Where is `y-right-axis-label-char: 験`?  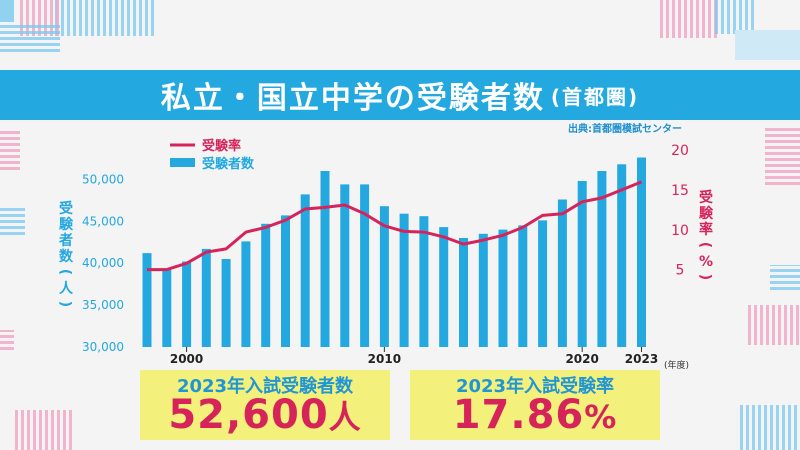 y-right-axis-label-char: 験 is located at coordinates (706, 213).